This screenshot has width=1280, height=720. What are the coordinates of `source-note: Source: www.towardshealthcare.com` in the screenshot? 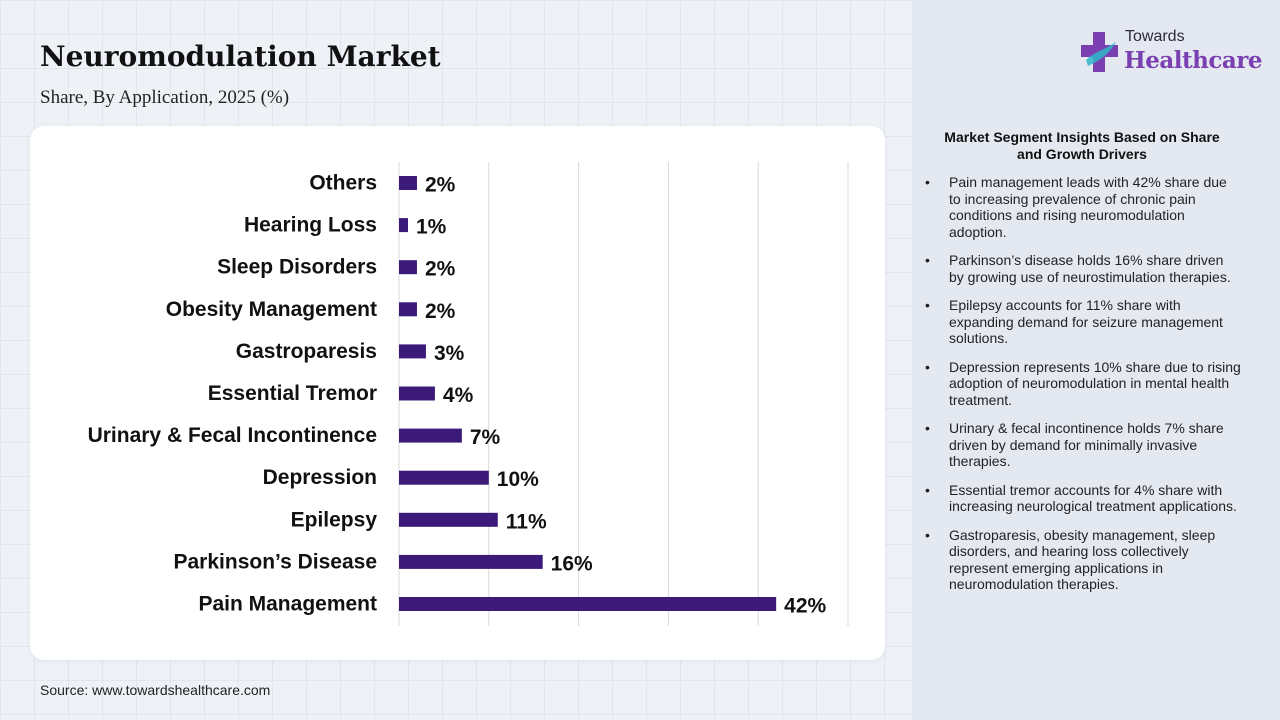 It's located at (155, 690).